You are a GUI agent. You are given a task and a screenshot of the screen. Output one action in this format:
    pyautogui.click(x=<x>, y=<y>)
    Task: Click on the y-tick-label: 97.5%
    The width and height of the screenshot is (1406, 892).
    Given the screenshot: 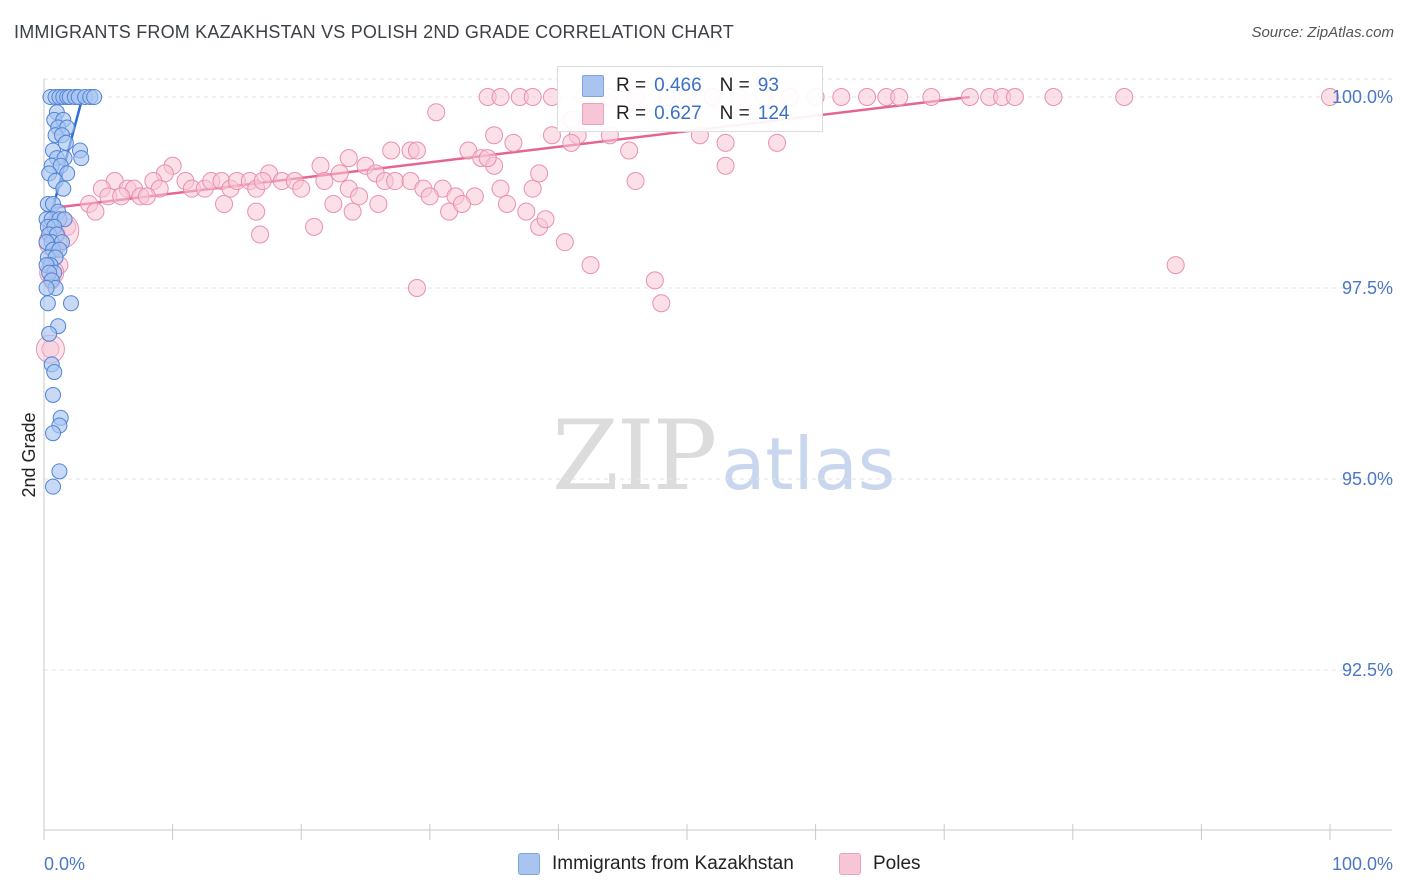 What is the action you would take?
    pyautogui.click(x=1367, y=288)
    